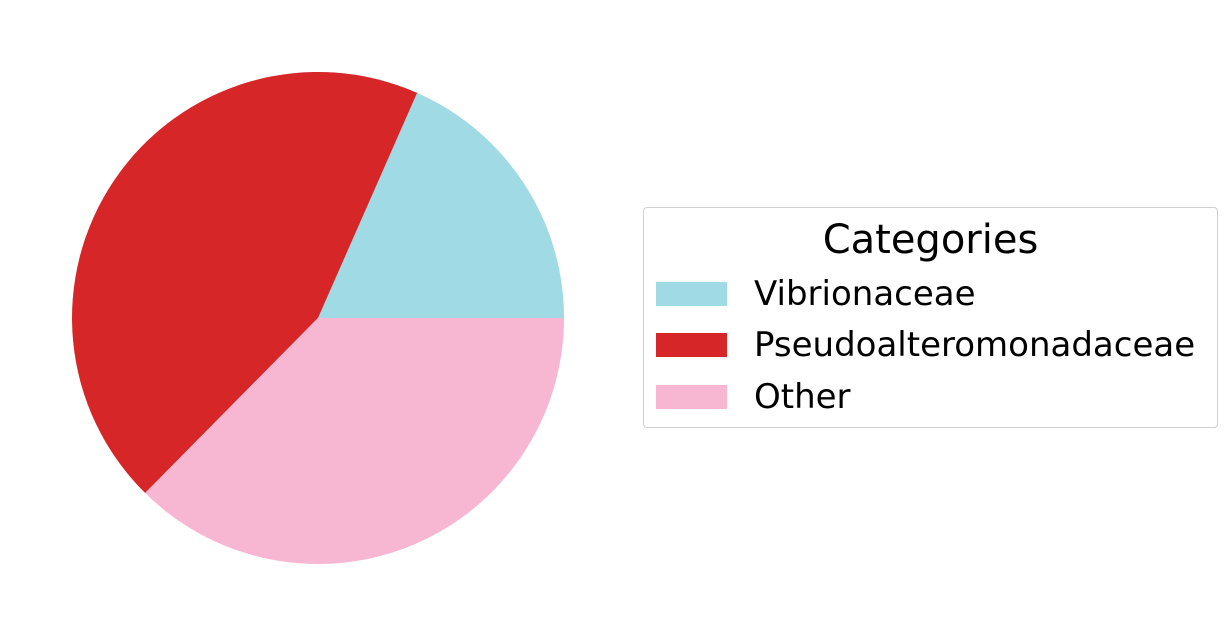 The height and width of the screenshot is (636, 1228). I want to click on pie-slice-other, so click(354, 441).